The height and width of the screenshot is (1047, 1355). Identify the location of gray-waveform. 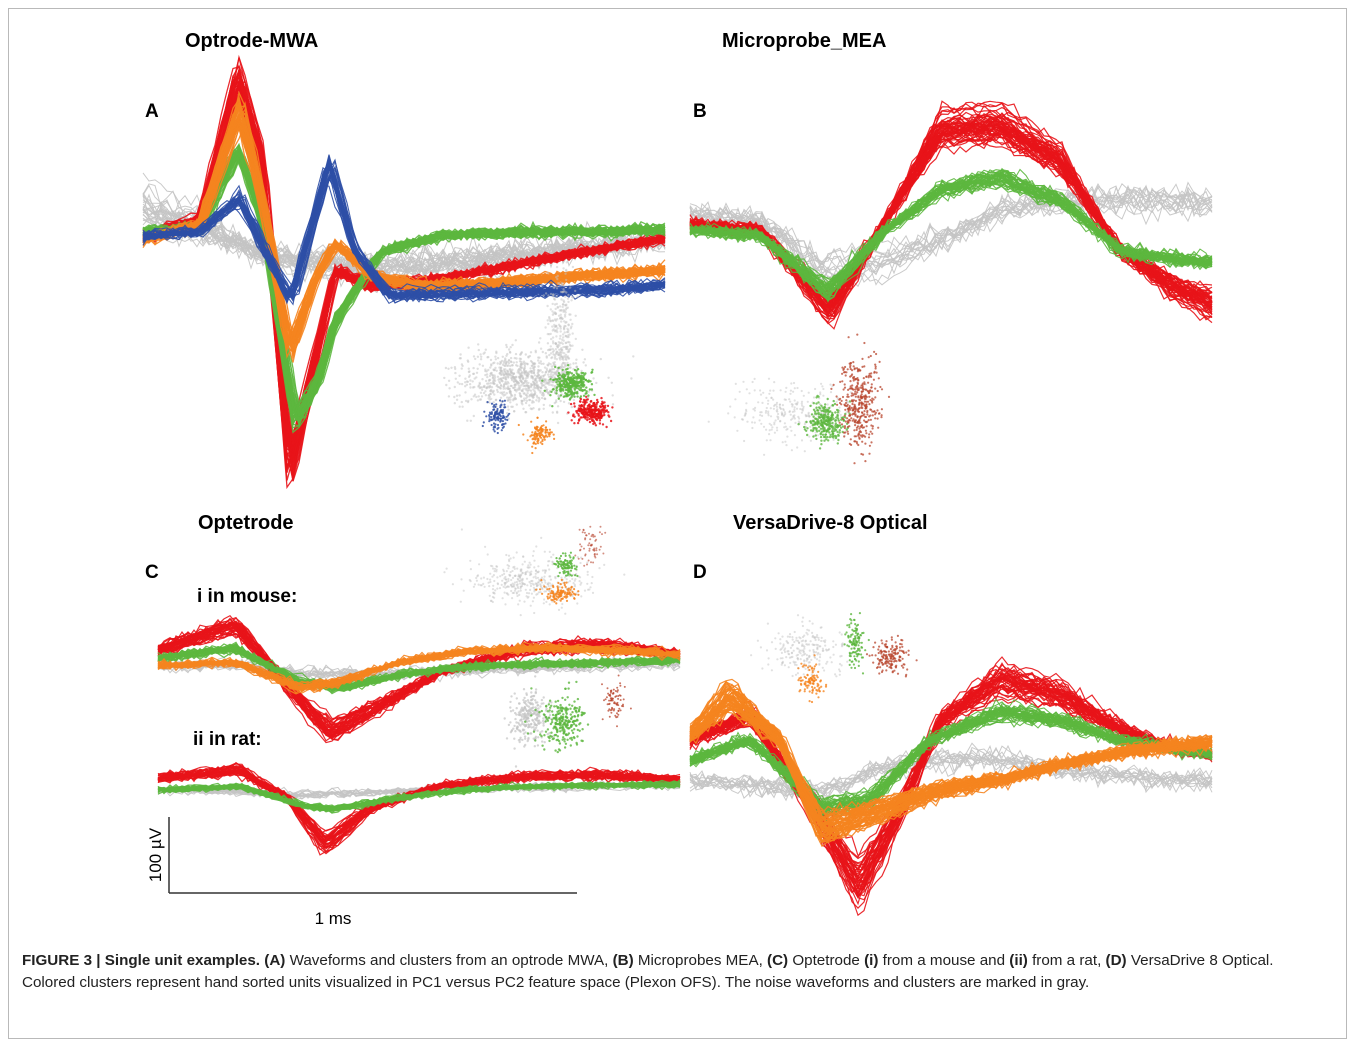
(951, 772).